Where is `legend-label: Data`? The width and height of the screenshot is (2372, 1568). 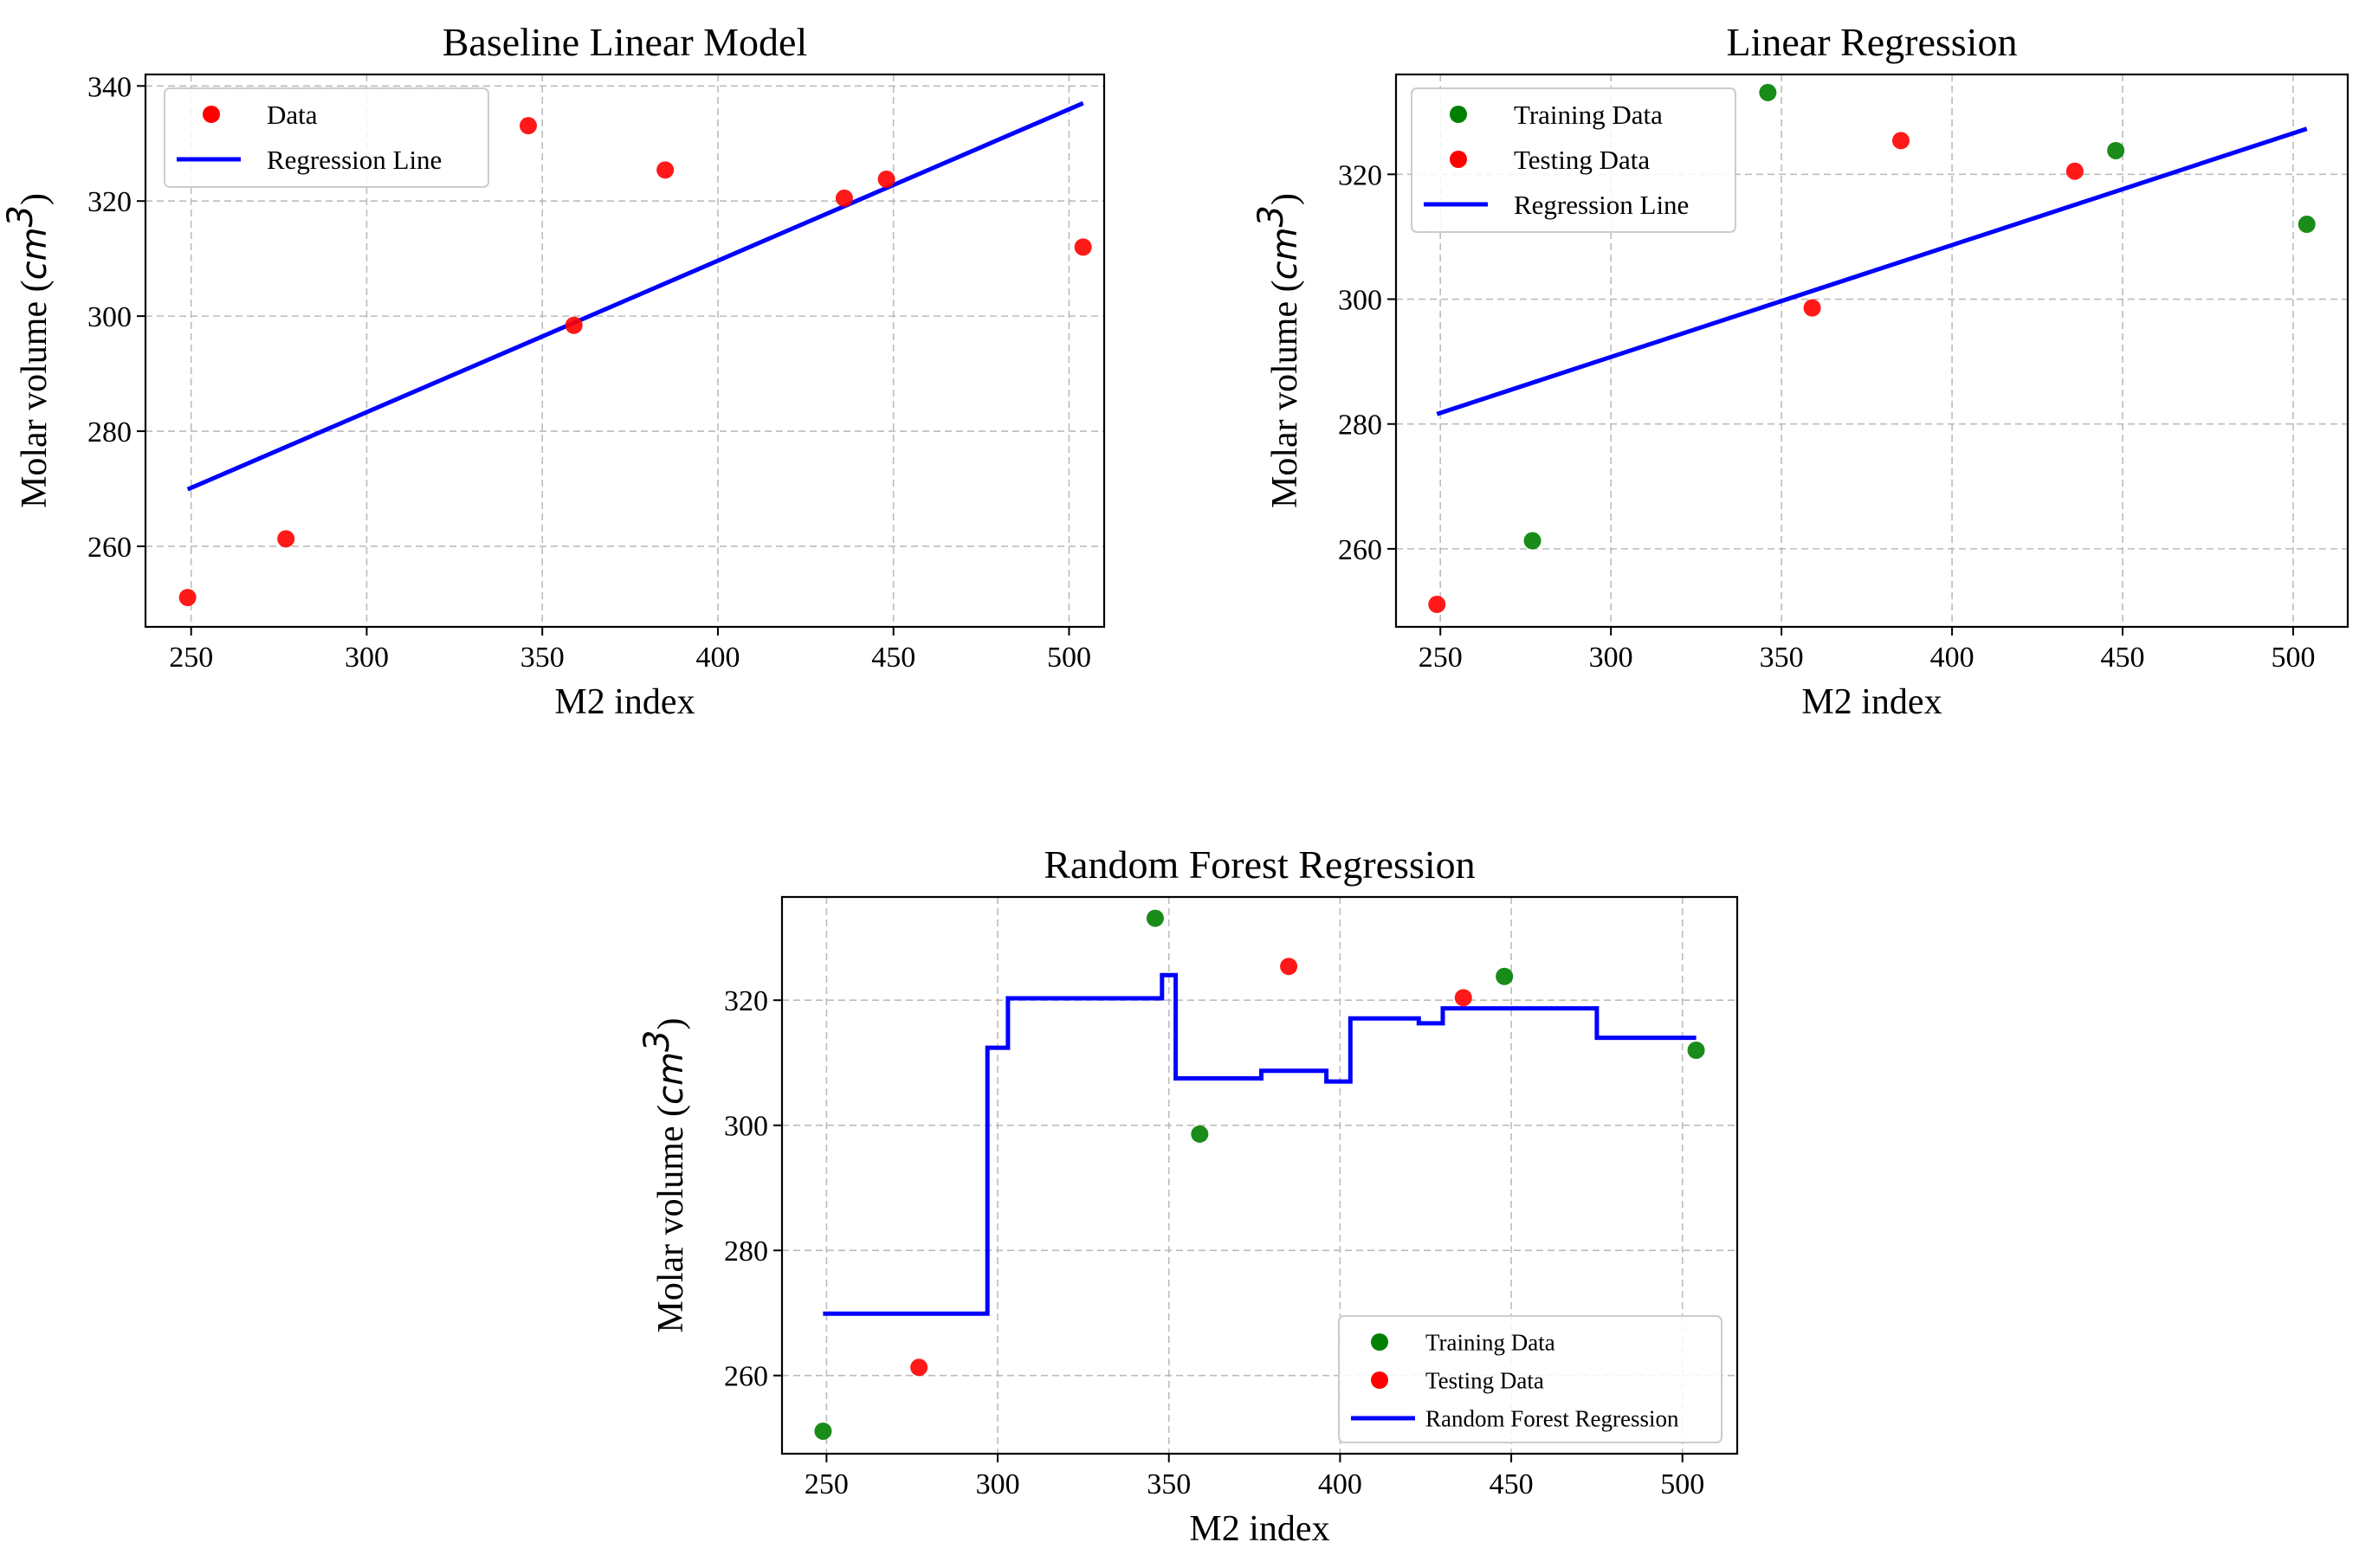 legend-label: Data is located at coordinates (292, 115).